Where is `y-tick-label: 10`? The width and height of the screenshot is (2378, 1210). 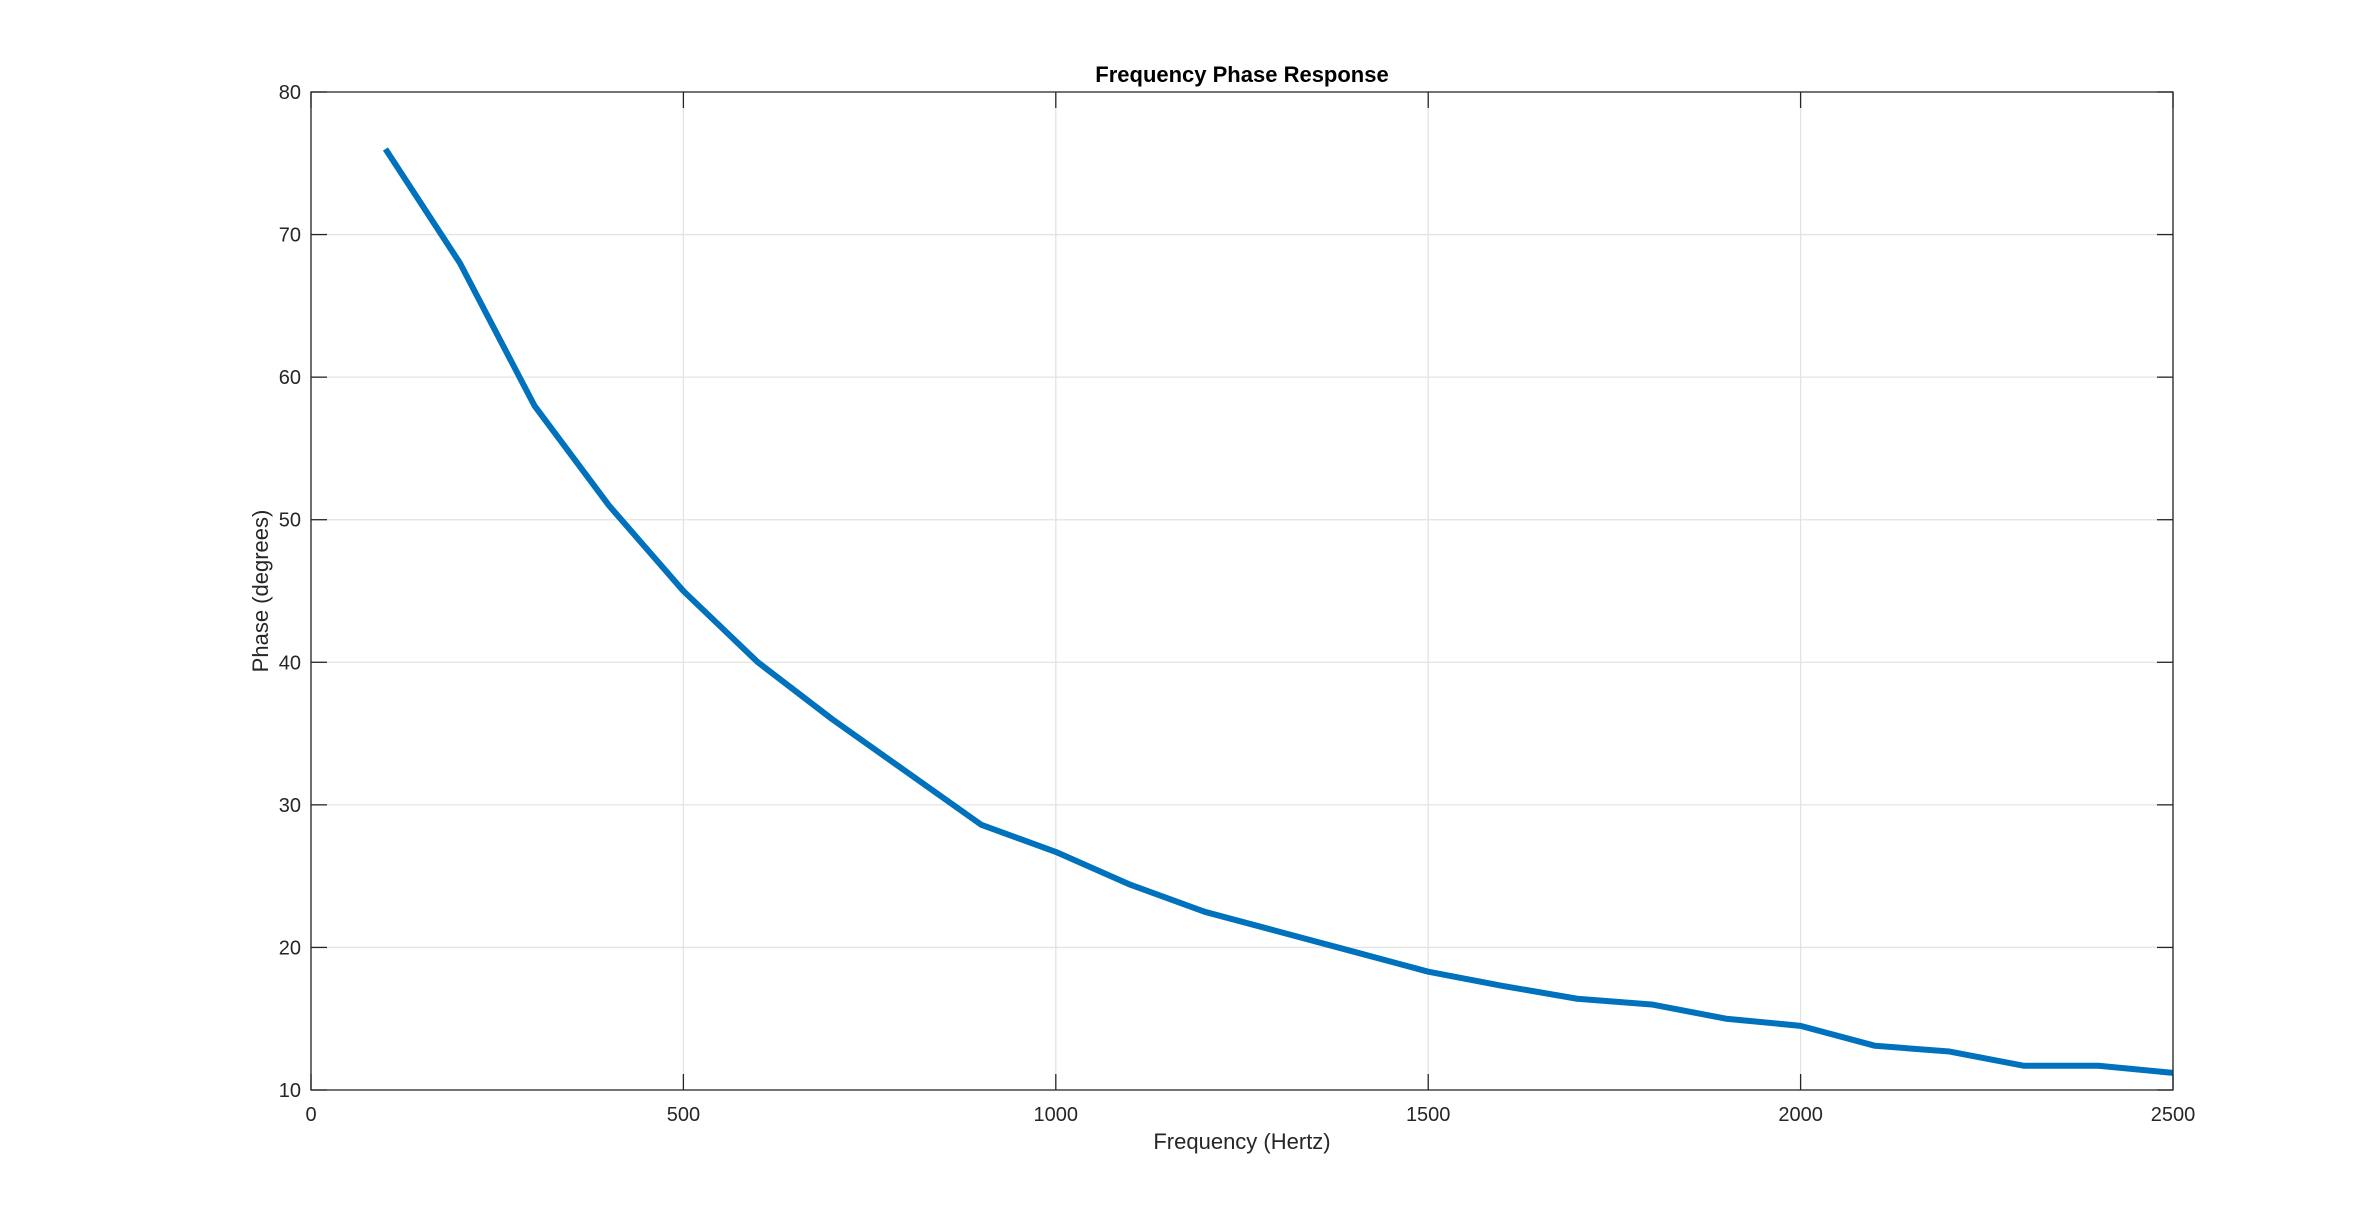
y-tick-label: 10 is located at coordinates (290, 1091).